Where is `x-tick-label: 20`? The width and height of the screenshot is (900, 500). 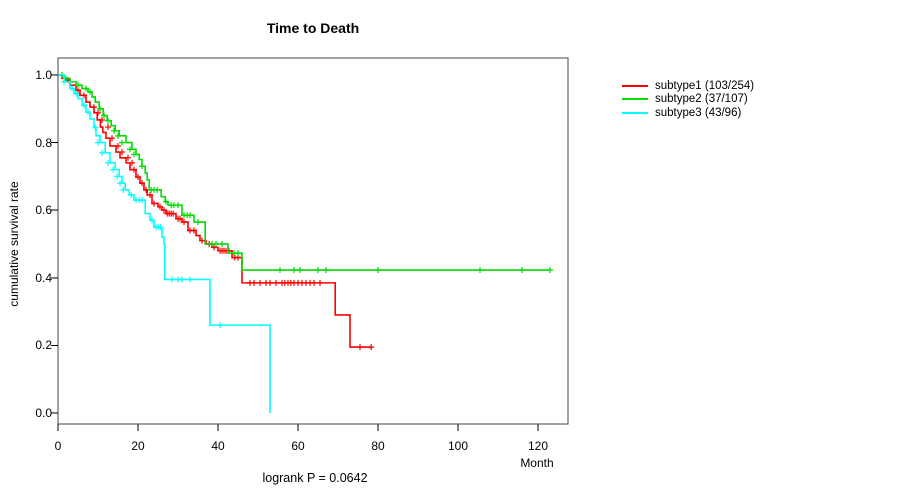
x-tick-label: 20 is located at coordinates (138, 446).